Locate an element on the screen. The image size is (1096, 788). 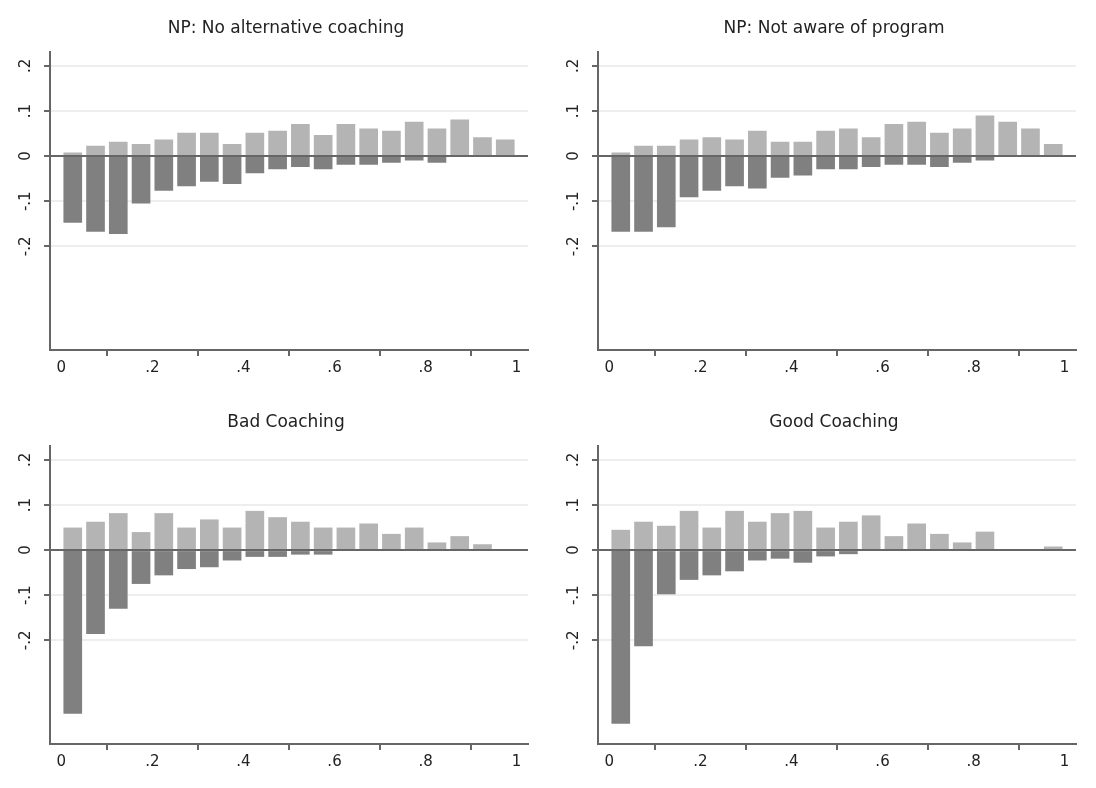
chart-title: NP: No alternative coaching is located at coordinates (286, 26).